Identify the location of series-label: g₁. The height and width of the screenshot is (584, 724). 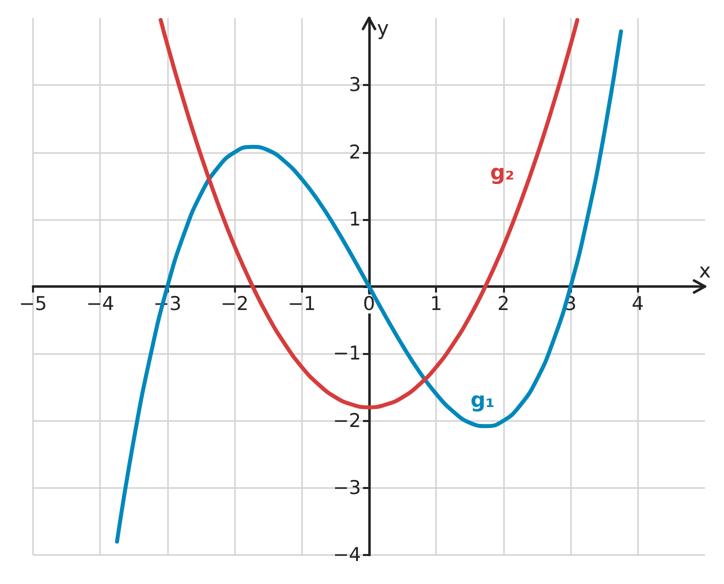
(482, 400).